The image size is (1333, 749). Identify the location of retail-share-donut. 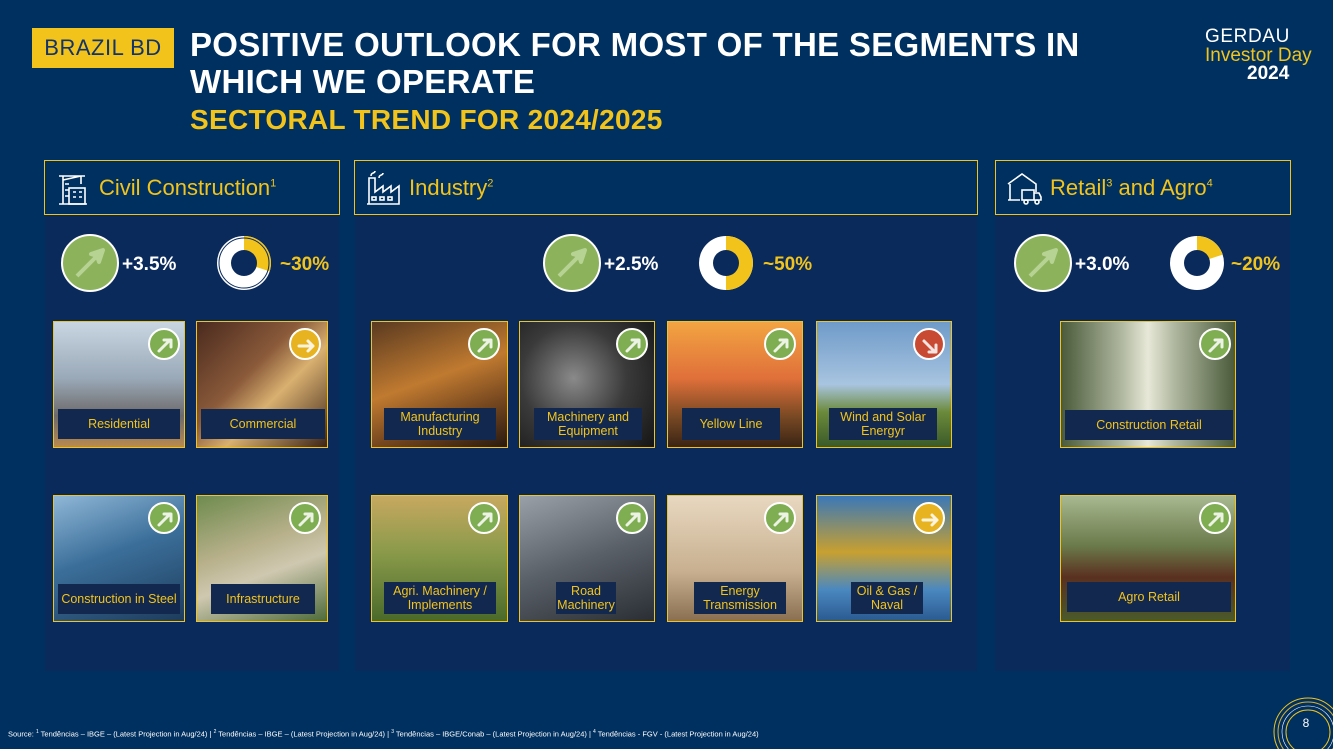
(1197, 263).